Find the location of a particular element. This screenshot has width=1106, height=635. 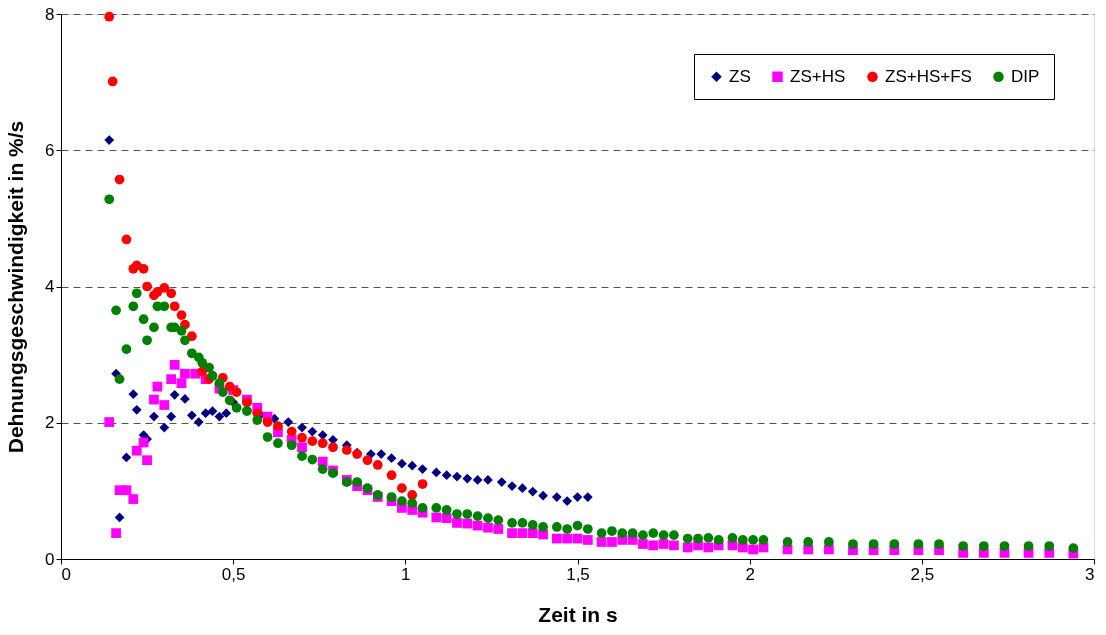

y-tick-label: 0 is located at coordinates (50, 559).